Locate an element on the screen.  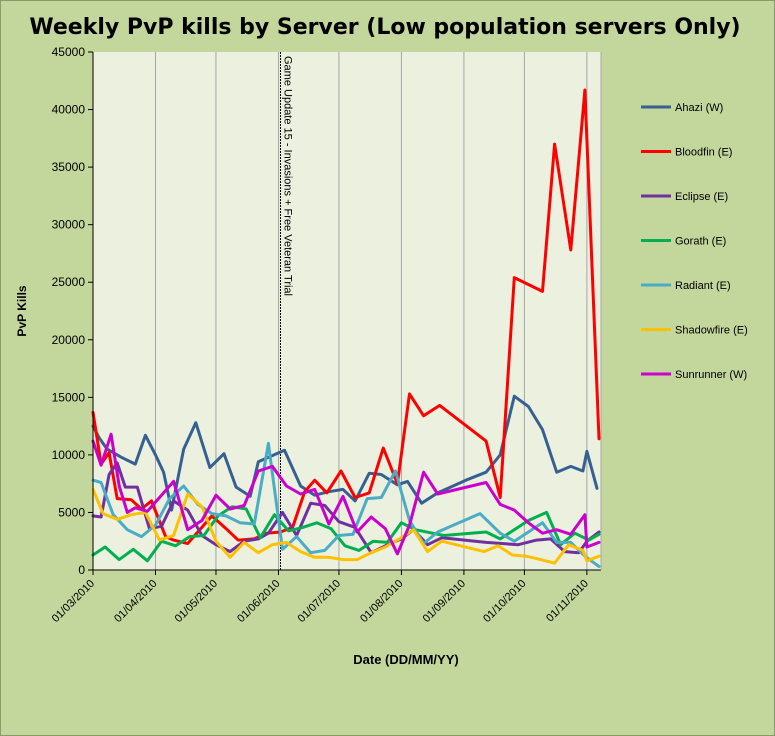
series-line-sunrunner-w is located at coordinates (346, 494).